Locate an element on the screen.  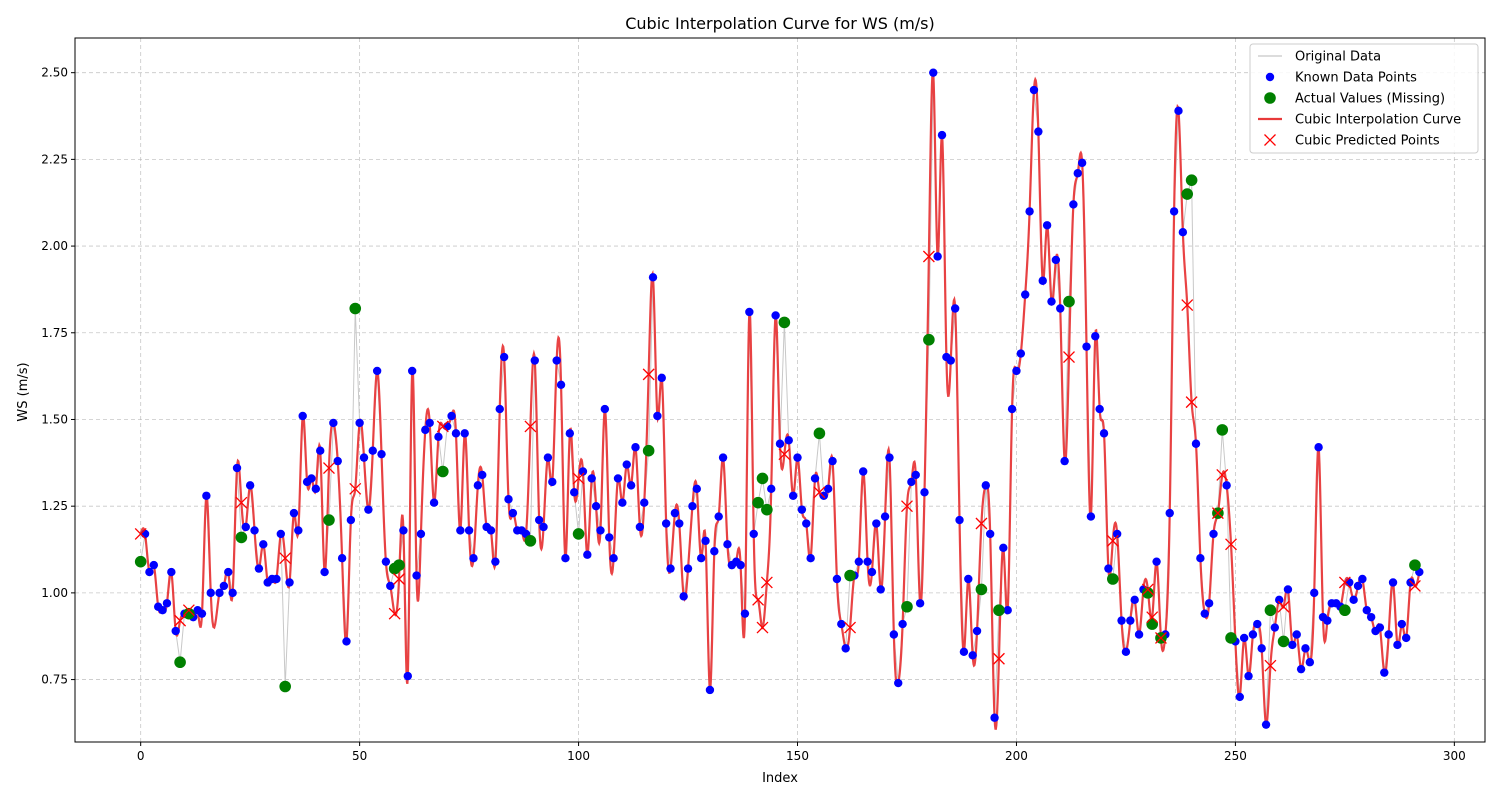
y-tick-label: 1.50 is located at coordinates (54, 419).